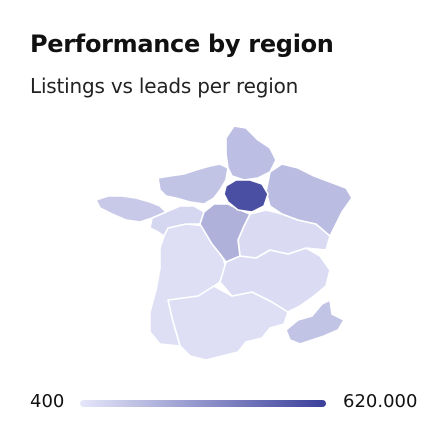 The image size is (438, 443). I want to click on page-title: Performance by region, so click(182, 44).